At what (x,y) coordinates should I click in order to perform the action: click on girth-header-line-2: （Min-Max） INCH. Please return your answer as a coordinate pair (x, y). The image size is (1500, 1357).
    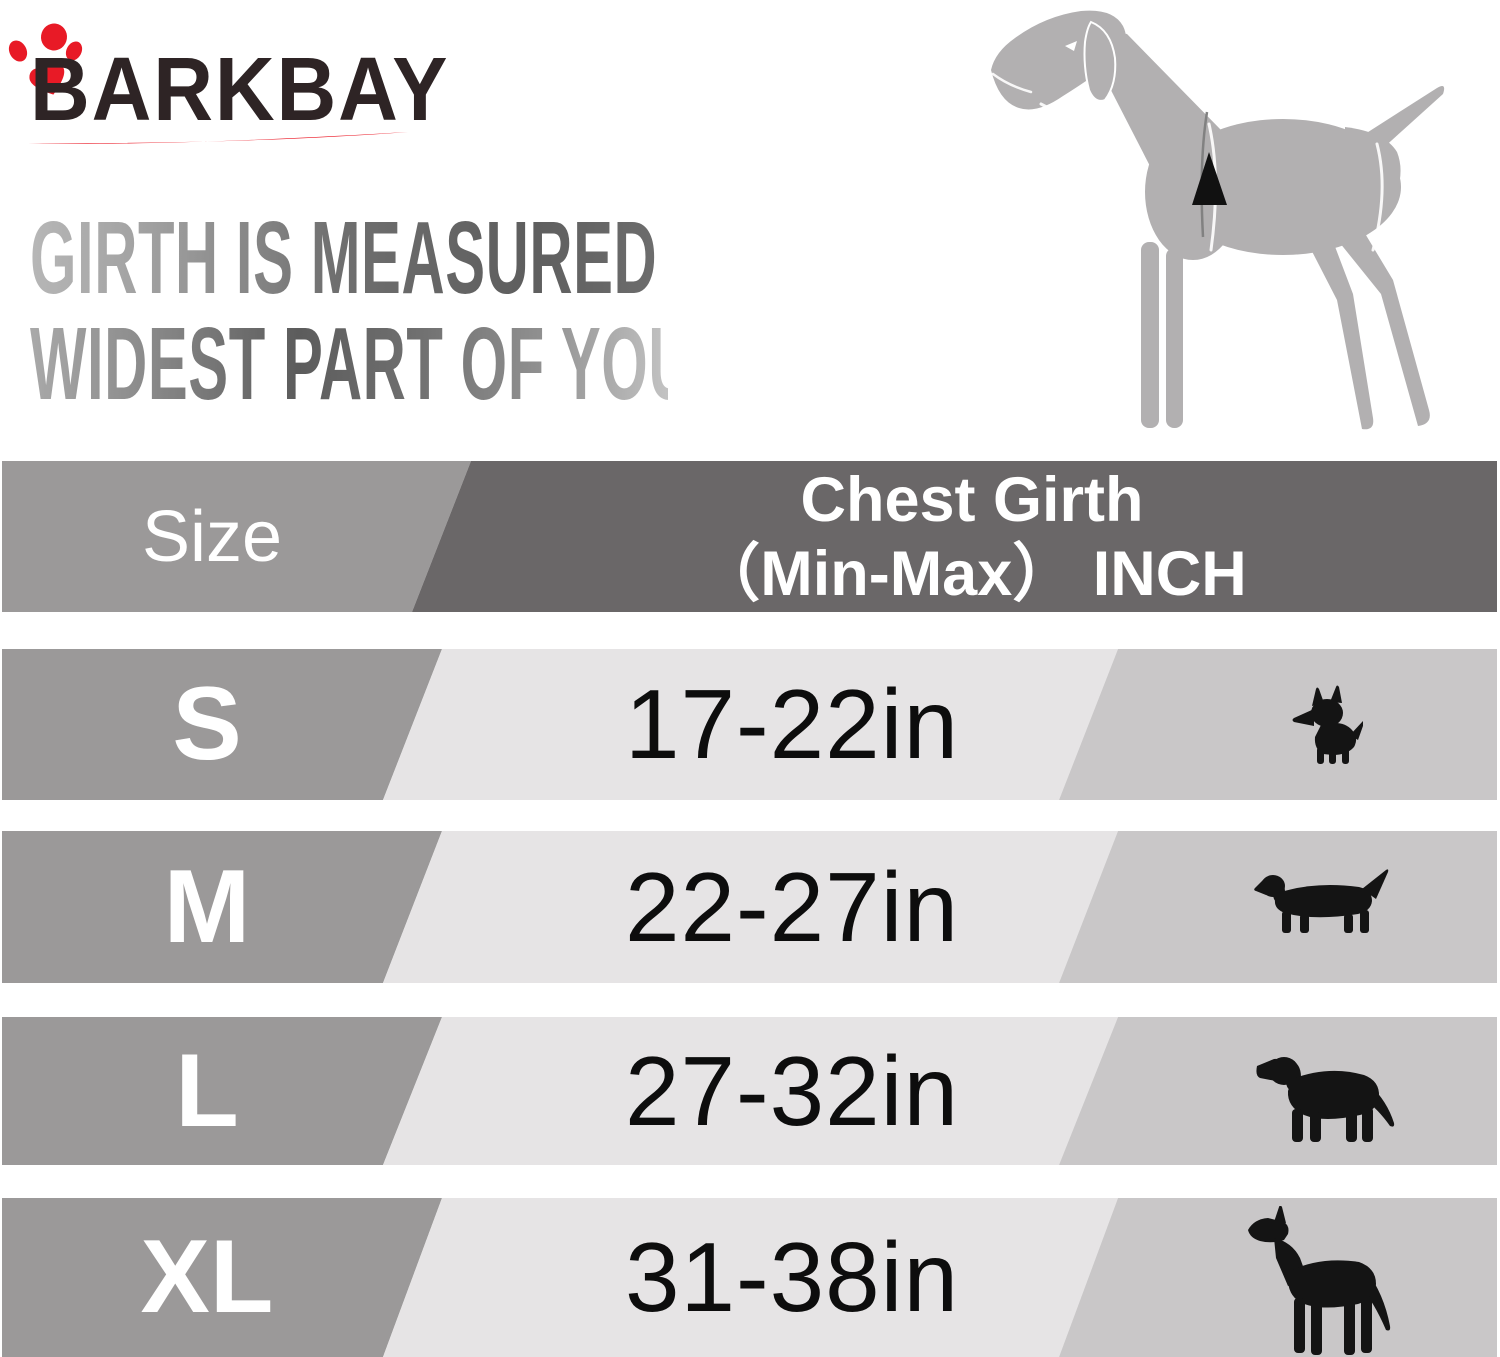
    Looking at the image, I should click on (972, 573).